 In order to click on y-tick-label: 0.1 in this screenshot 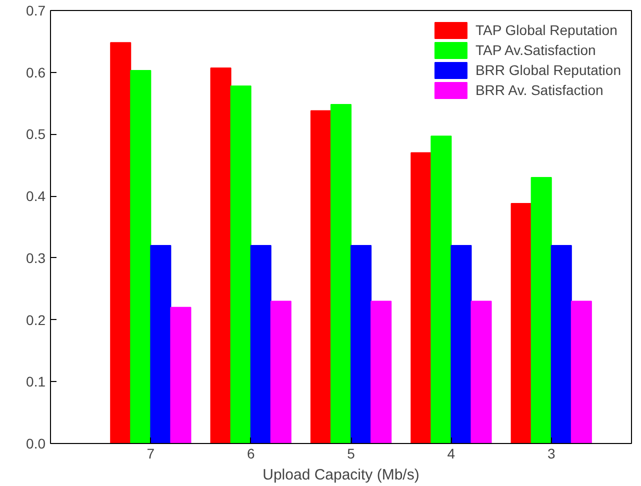, I will do `click(36, 382)`.